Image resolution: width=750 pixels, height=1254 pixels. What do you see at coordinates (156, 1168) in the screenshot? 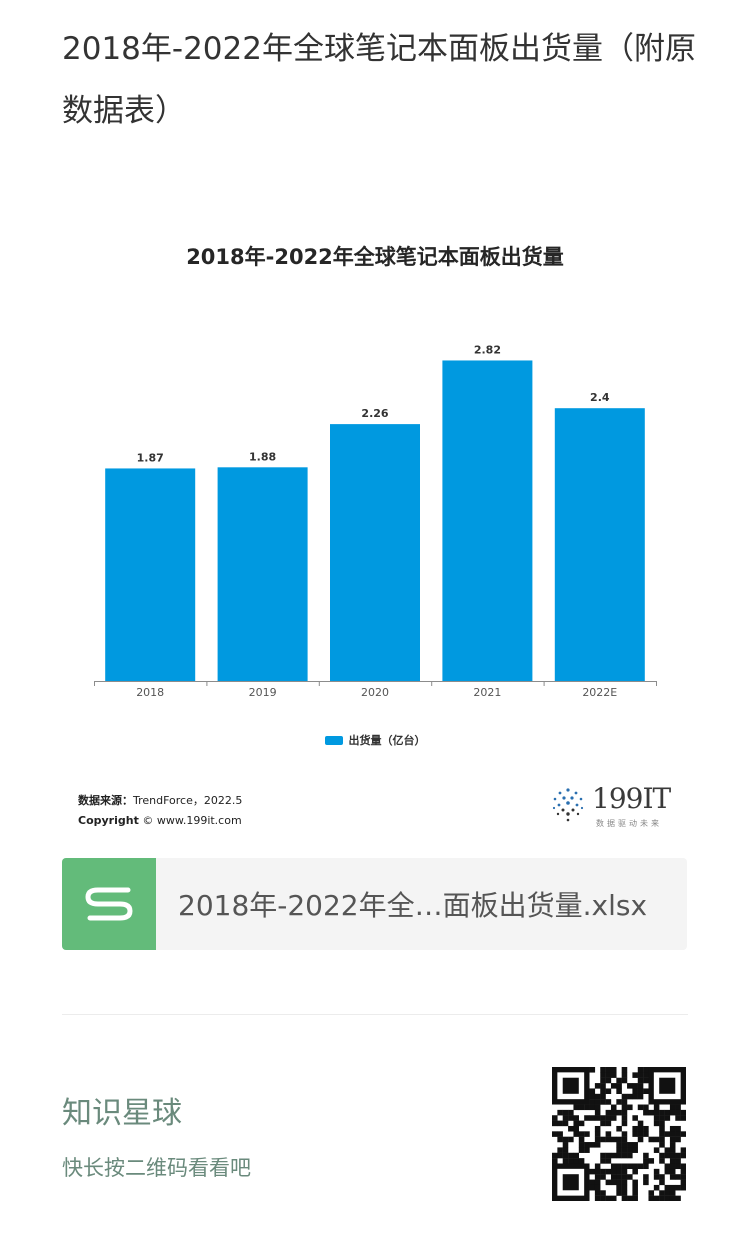
I see `zsxq-subtitle: 快长按二维码看看吧` at bounding box center [156, 1168].